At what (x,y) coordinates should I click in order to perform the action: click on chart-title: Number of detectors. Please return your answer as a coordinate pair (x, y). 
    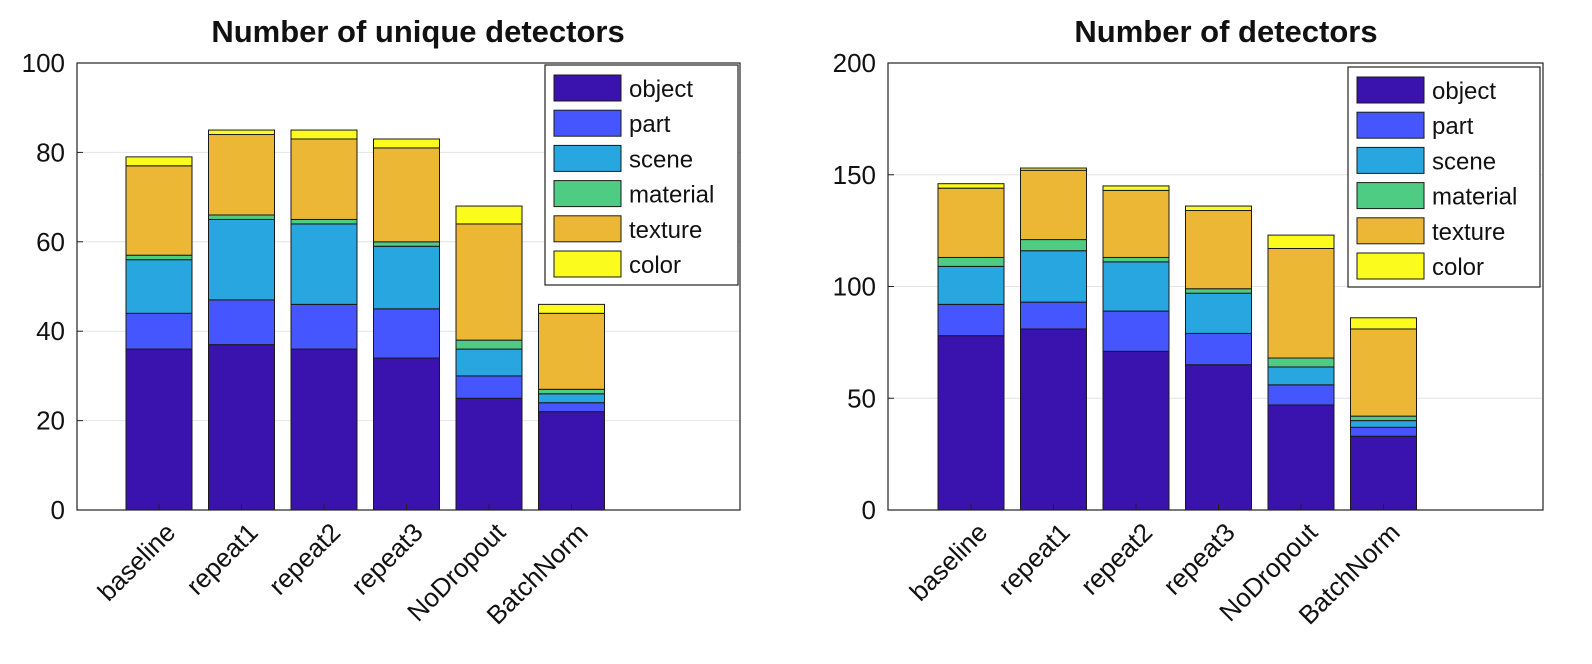
    Looking at the image, I should click on (1225, 31).